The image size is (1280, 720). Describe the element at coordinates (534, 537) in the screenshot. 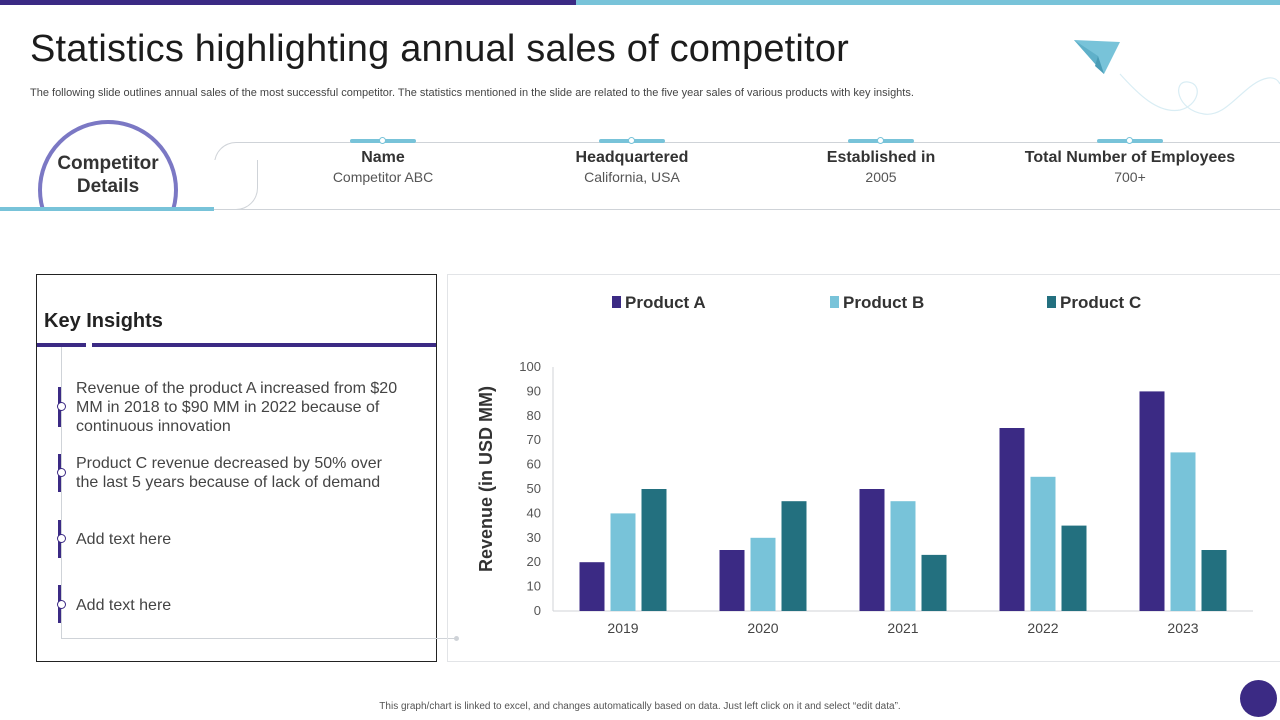

I see `y-tick-label: 30` at that location.